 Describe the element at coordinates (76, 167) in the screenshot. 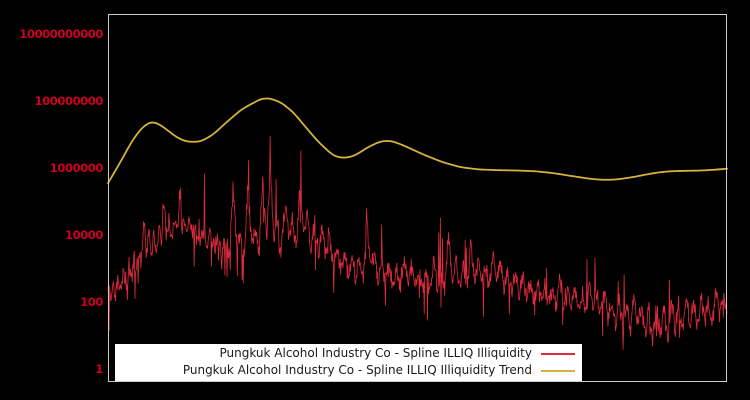

I see `y-axis-tick-label: 1000000` at that location.